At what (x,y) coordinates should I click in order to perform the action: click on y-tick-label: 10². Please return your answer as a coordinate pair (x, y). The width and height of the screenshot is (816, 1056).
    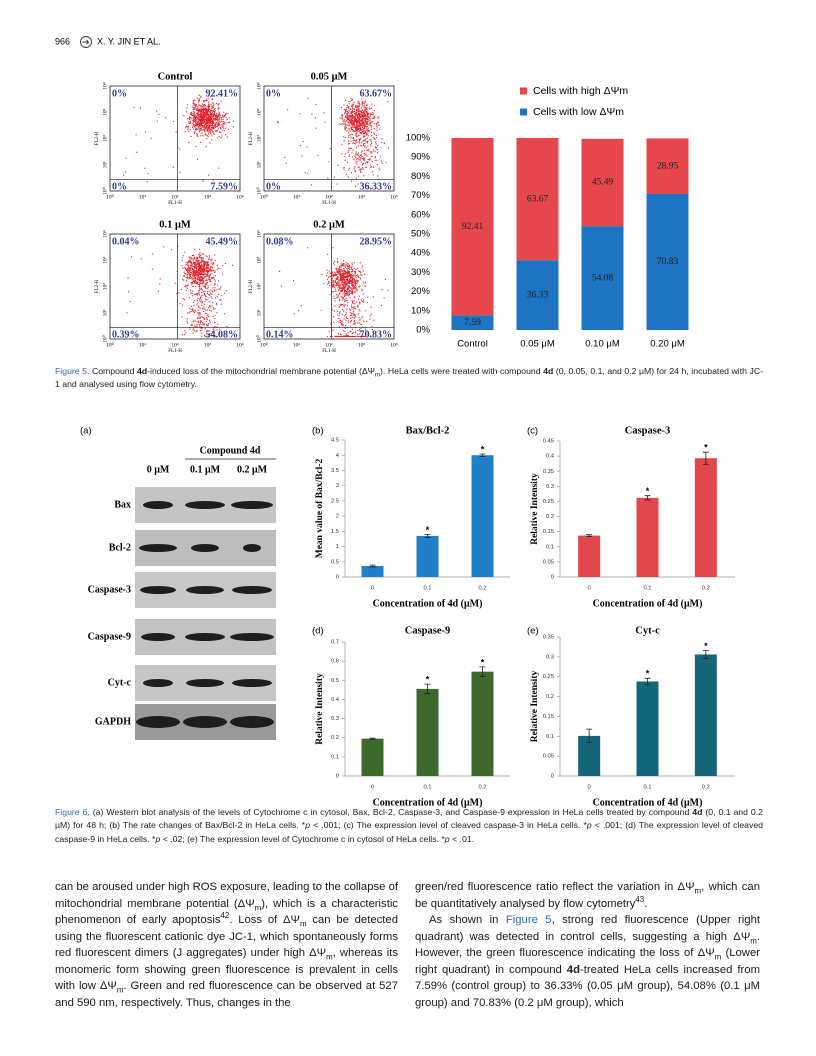
    Looking at the image, I should click on (259, 287).